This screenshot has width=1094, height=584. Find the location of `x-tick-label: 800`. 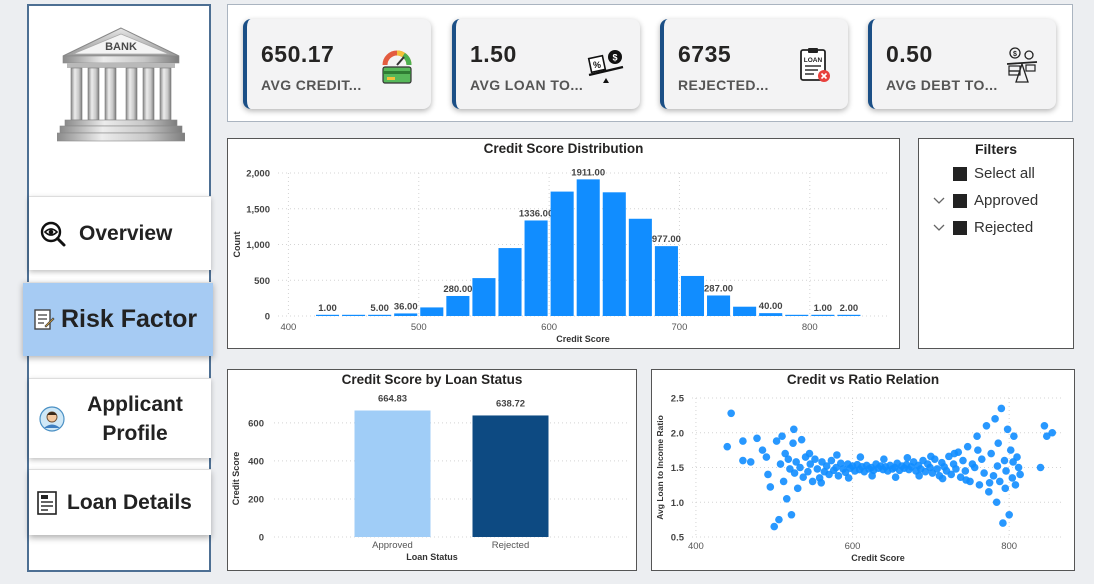

x-tick-label: 800 is located at coordinates (810, 327).